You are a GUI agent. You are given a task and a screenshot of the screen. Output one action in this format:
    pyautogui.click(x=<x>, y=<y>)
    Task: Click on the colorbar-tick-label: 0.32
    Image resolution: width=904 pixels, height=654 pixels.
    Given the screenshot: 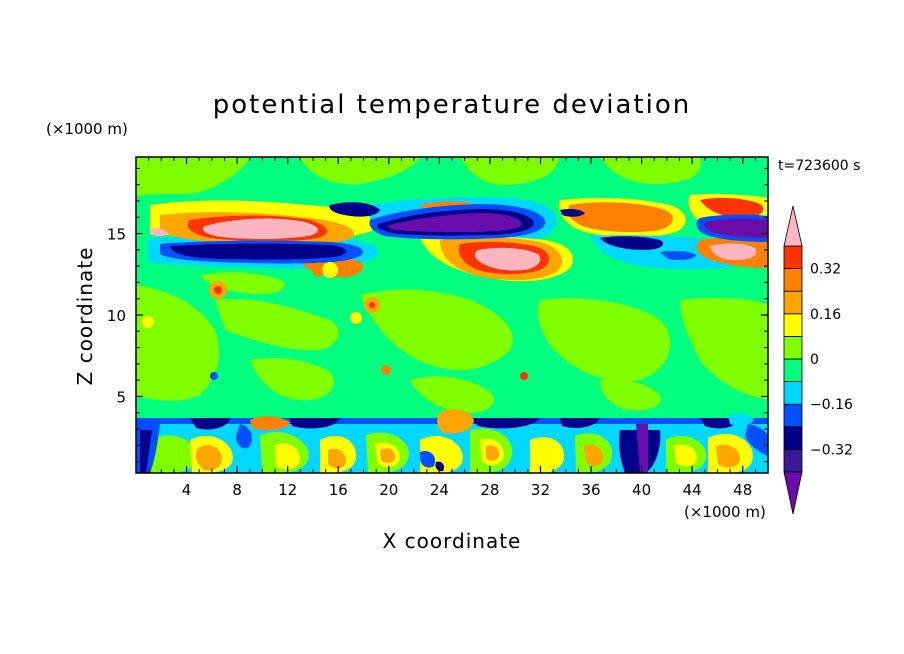 What is the action you would take?
    pyautogui.click(x=825, y=270)
    